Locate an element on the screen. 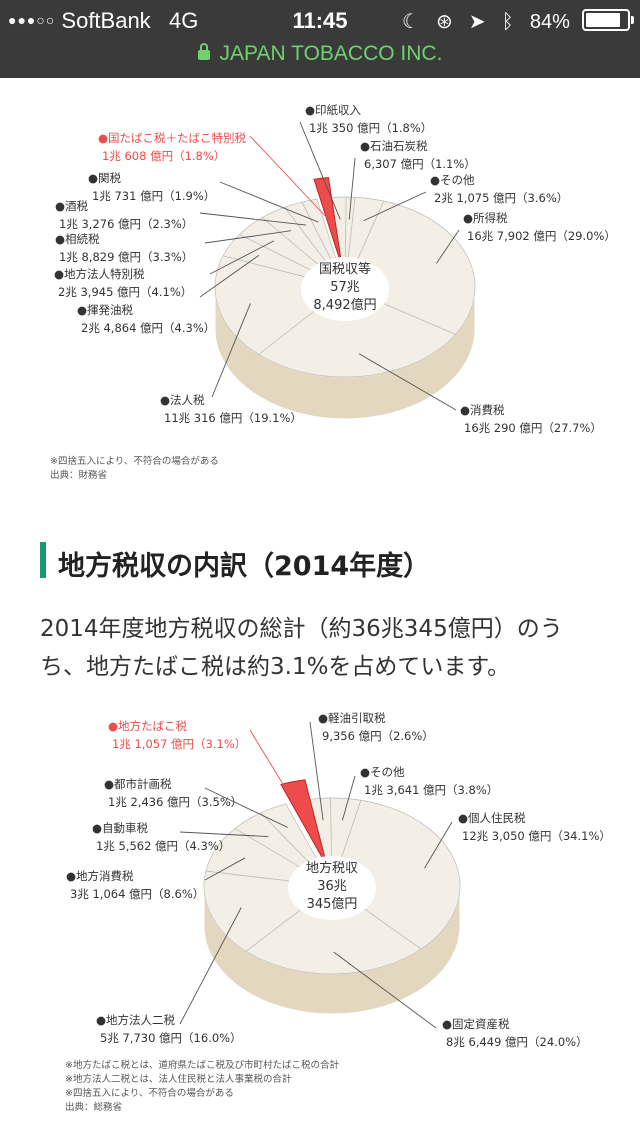 The height and width of the screenshot is (1138, 640). slice-name-5: ●地方消費税 is located at coordinates (100, 876).